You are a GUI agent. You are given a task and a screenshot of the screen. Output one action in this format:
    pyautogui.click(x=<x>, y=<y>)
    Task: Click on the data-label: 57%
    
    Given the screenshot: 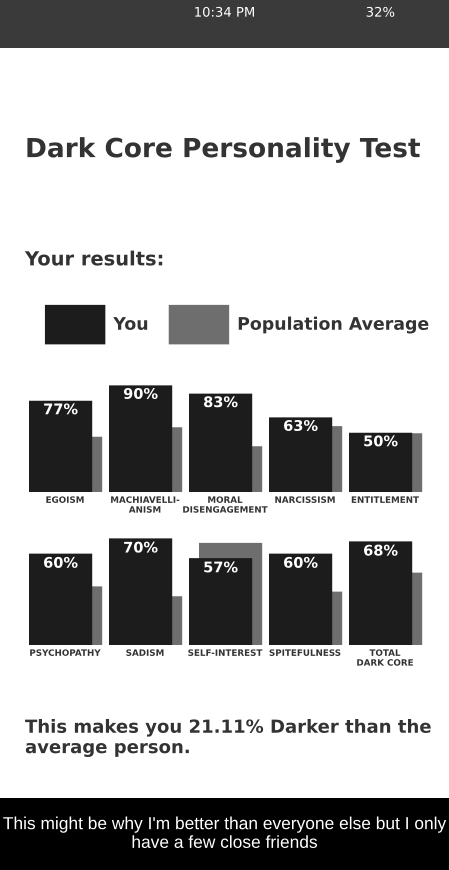 What is the action you would take?
    pyautogui.click(x=221, y=566)
    